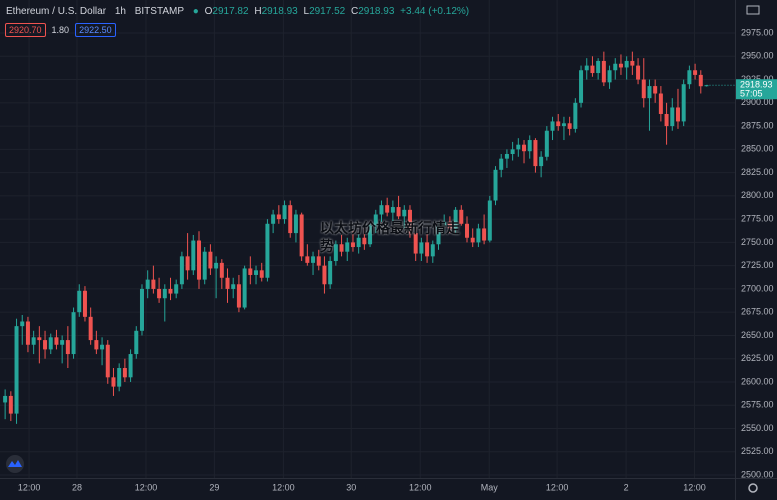 The image size is (777, 500). I want to click on y-tick-label: 2975.00, so click(757, 32).